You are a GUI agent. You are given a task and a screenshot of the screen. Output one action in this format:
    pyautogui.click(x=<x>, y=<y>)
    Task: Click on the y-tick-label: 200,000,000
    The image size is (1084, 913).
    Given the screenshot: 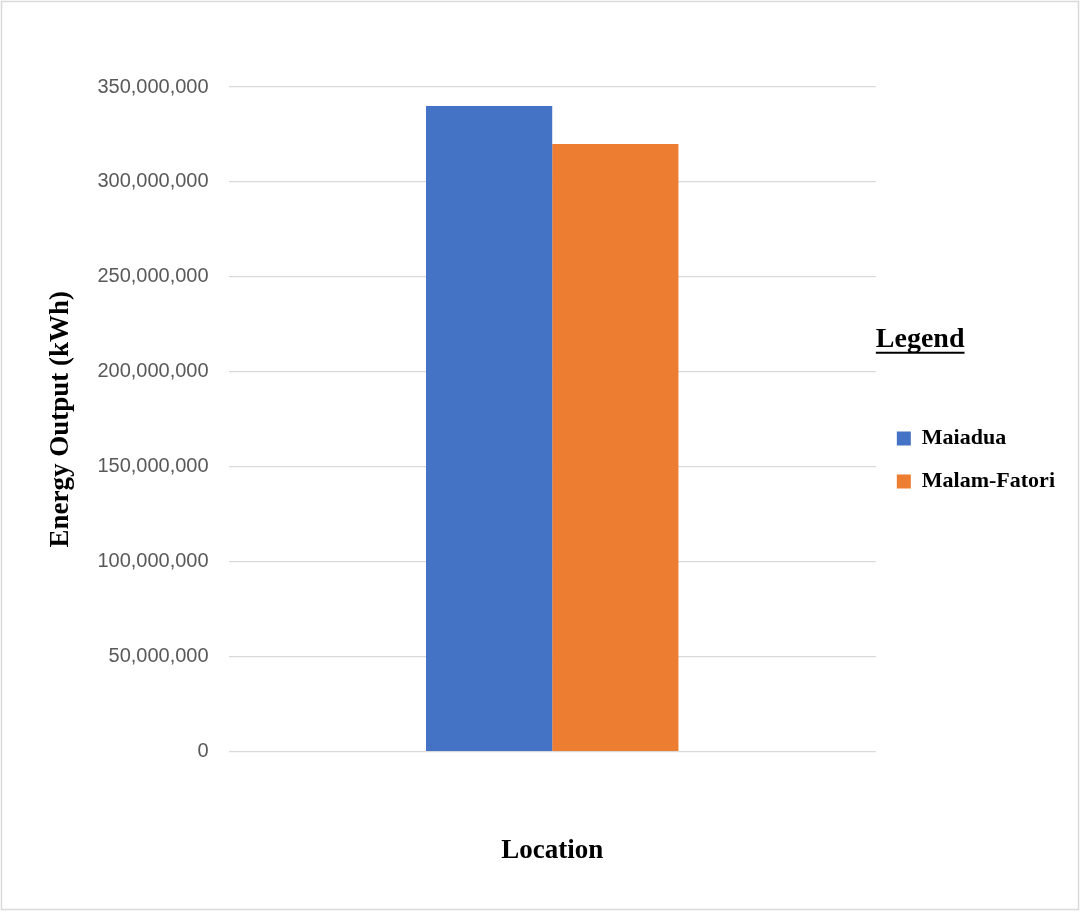 What is the action you would take?
    pyautogui.click(x=153, y=370)
    